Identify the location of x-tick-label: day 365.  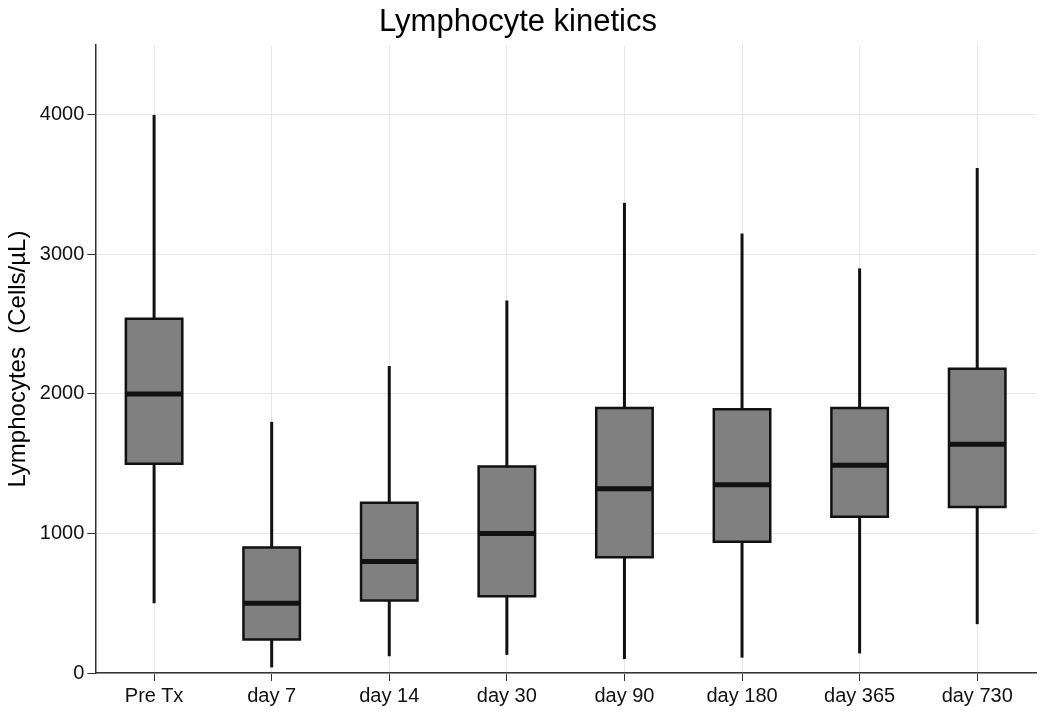
(860, 694).